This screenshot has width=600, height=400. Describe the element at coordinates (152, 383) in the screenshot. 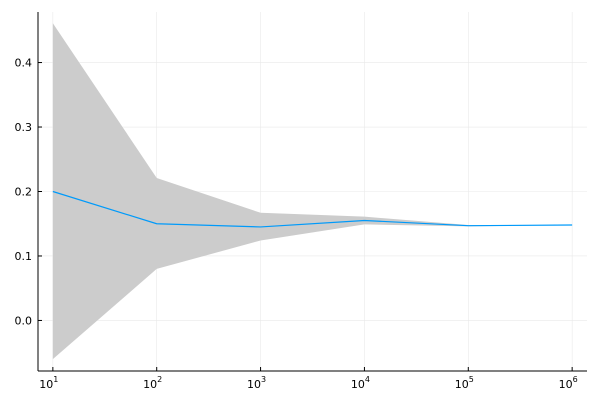

I see `x-tick-label-1: 10²` at that location.